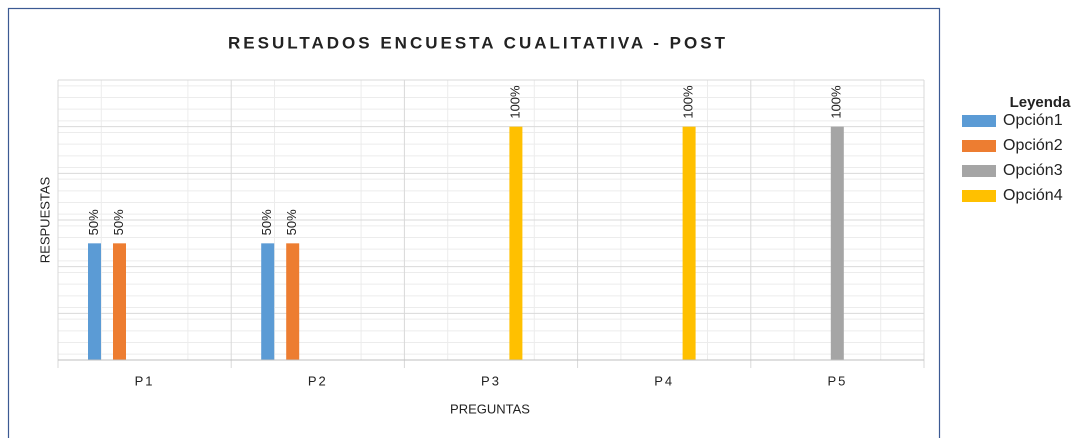  I want to click on legend-title: Leyenda, so click(1041, 102).